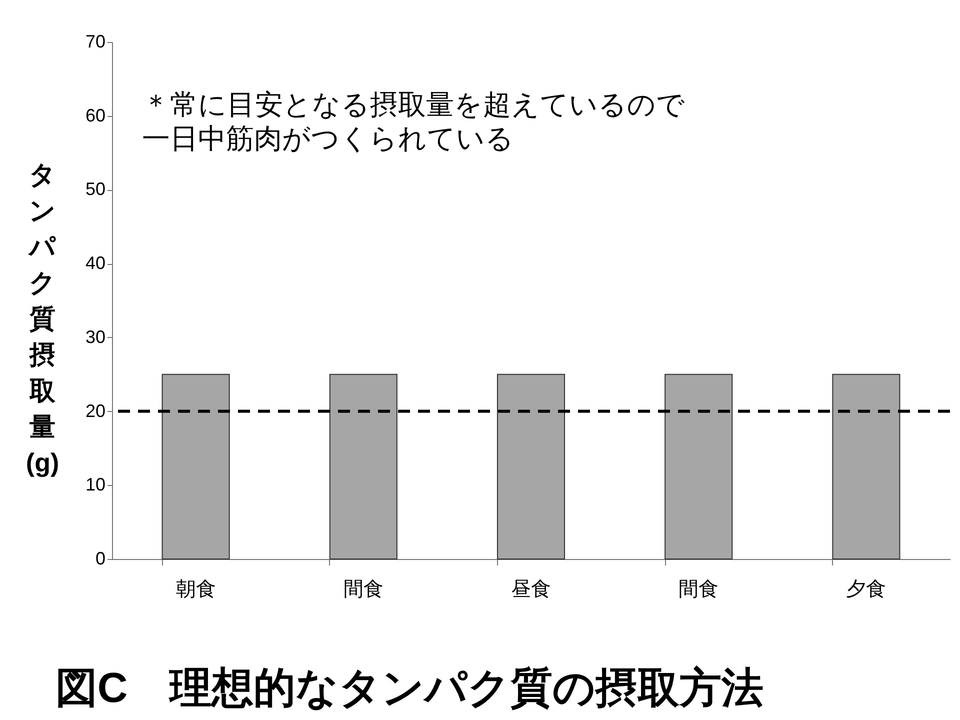 The height and width of the screenshot is (720, 960). I want to click on text: 図C 理想的なタンパク質の摂取方法, so click(409, 687).